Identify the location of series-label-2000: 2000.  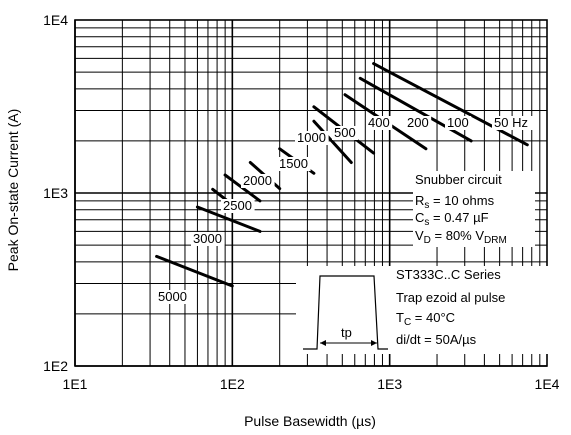
(257, 180).